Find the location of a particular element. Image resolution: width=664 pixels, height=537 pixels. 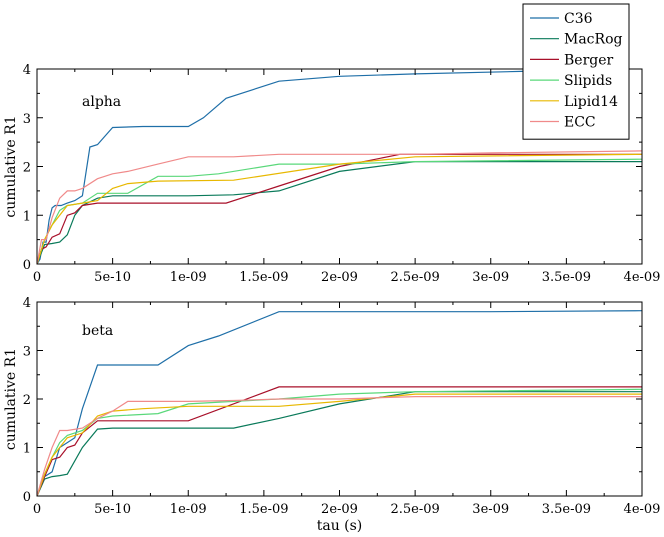

legend-label: ECC is located at coordinates (580, 123).